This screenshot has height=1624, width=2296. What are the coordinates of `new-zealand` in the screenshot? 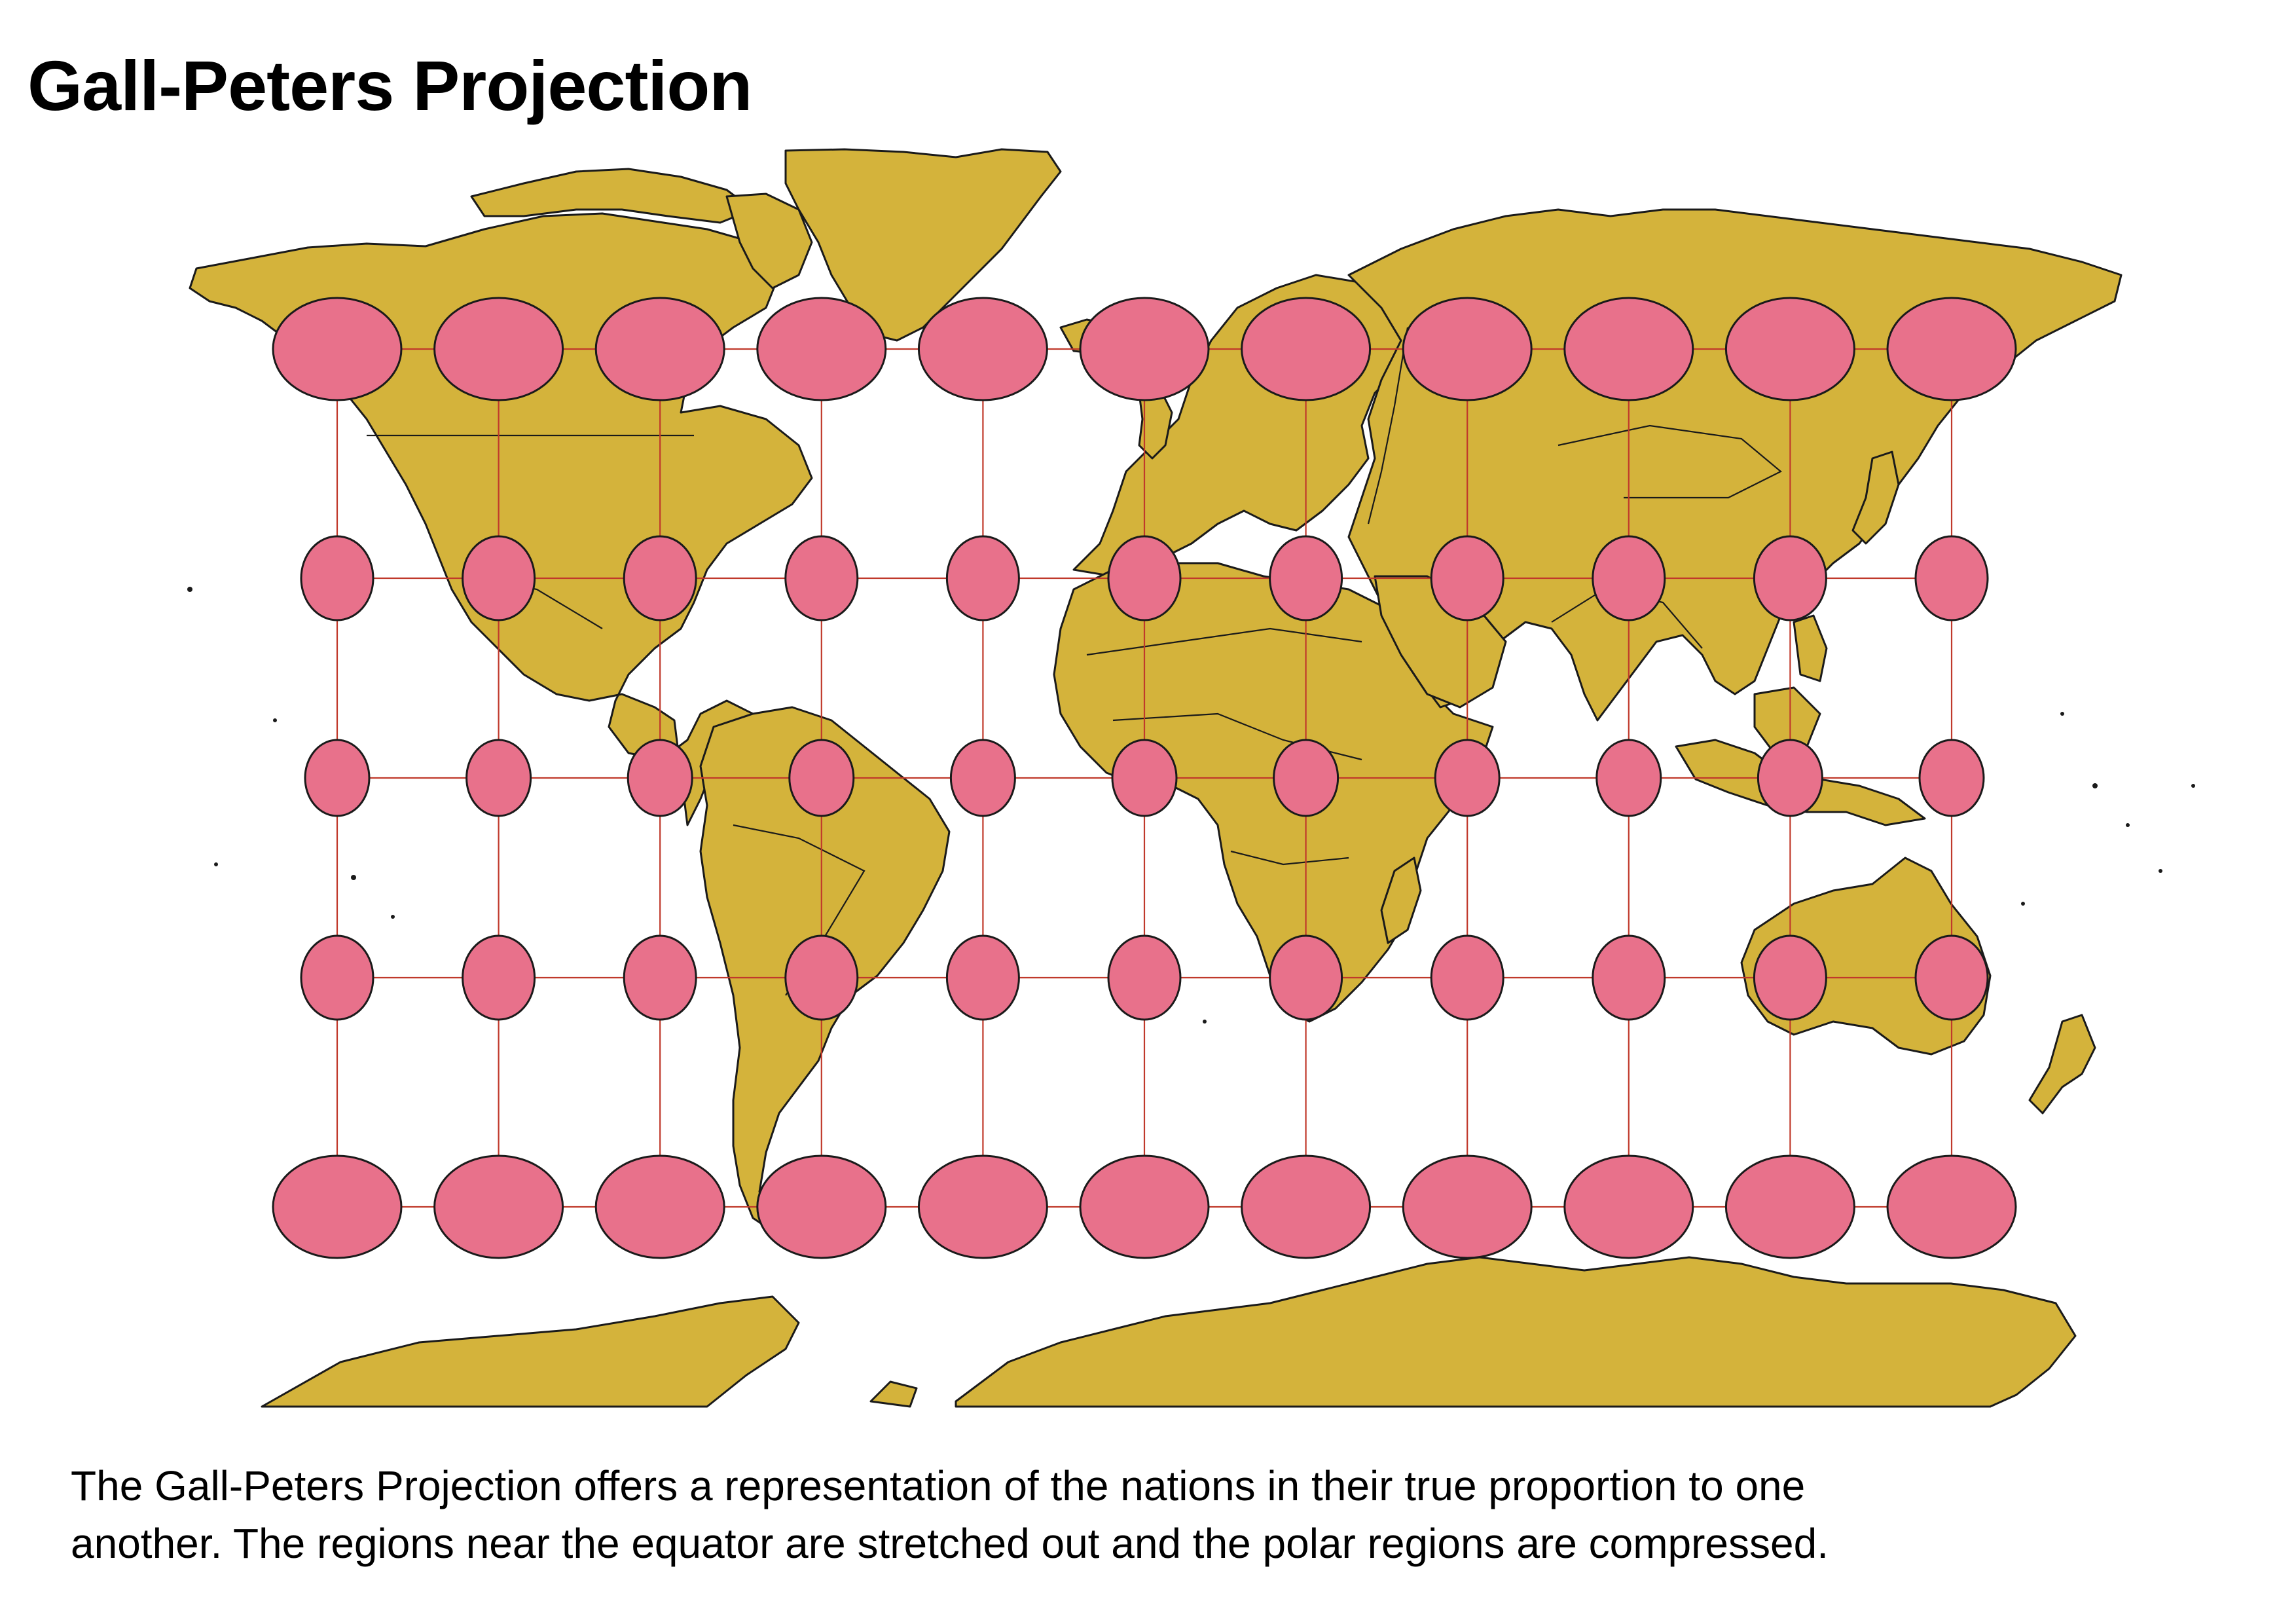 It's located at (2062, 1064).